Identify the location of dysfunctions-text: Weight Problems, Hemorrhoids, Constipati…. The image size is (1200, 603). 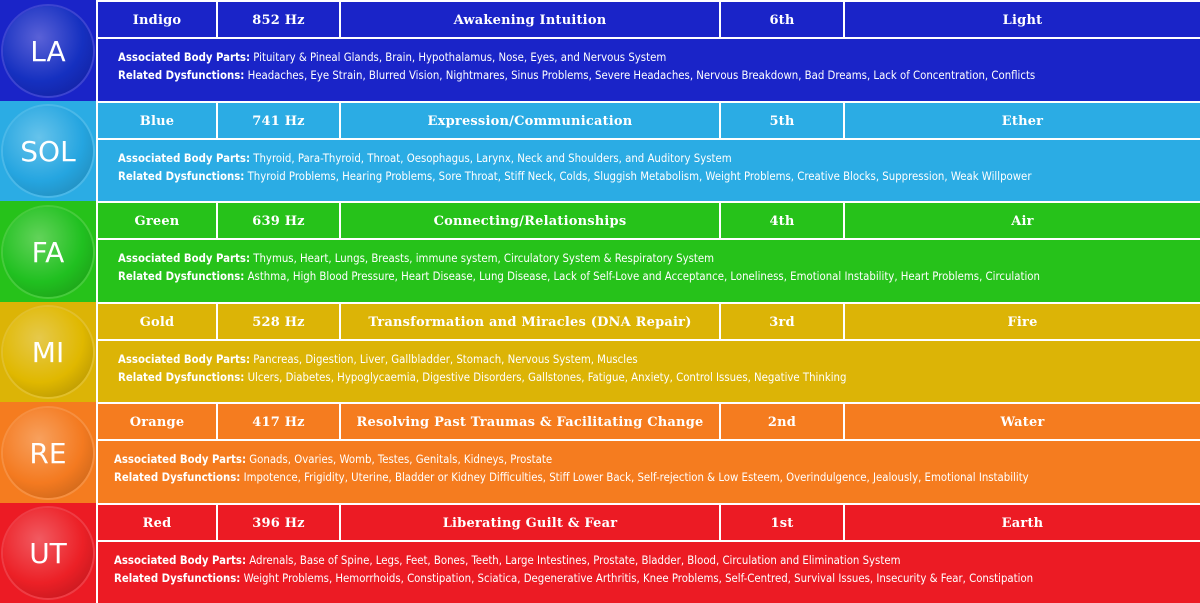
(638, 578).